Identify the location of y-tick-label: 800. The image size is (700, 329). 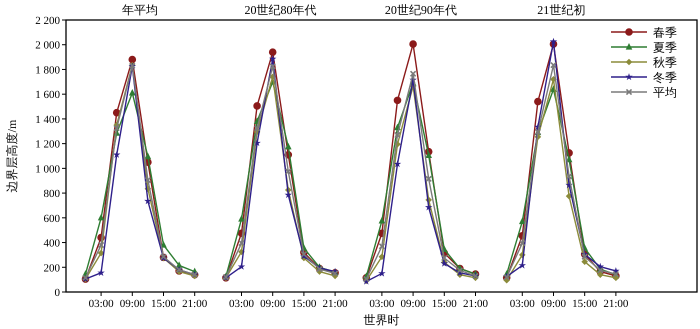
(52, 194).